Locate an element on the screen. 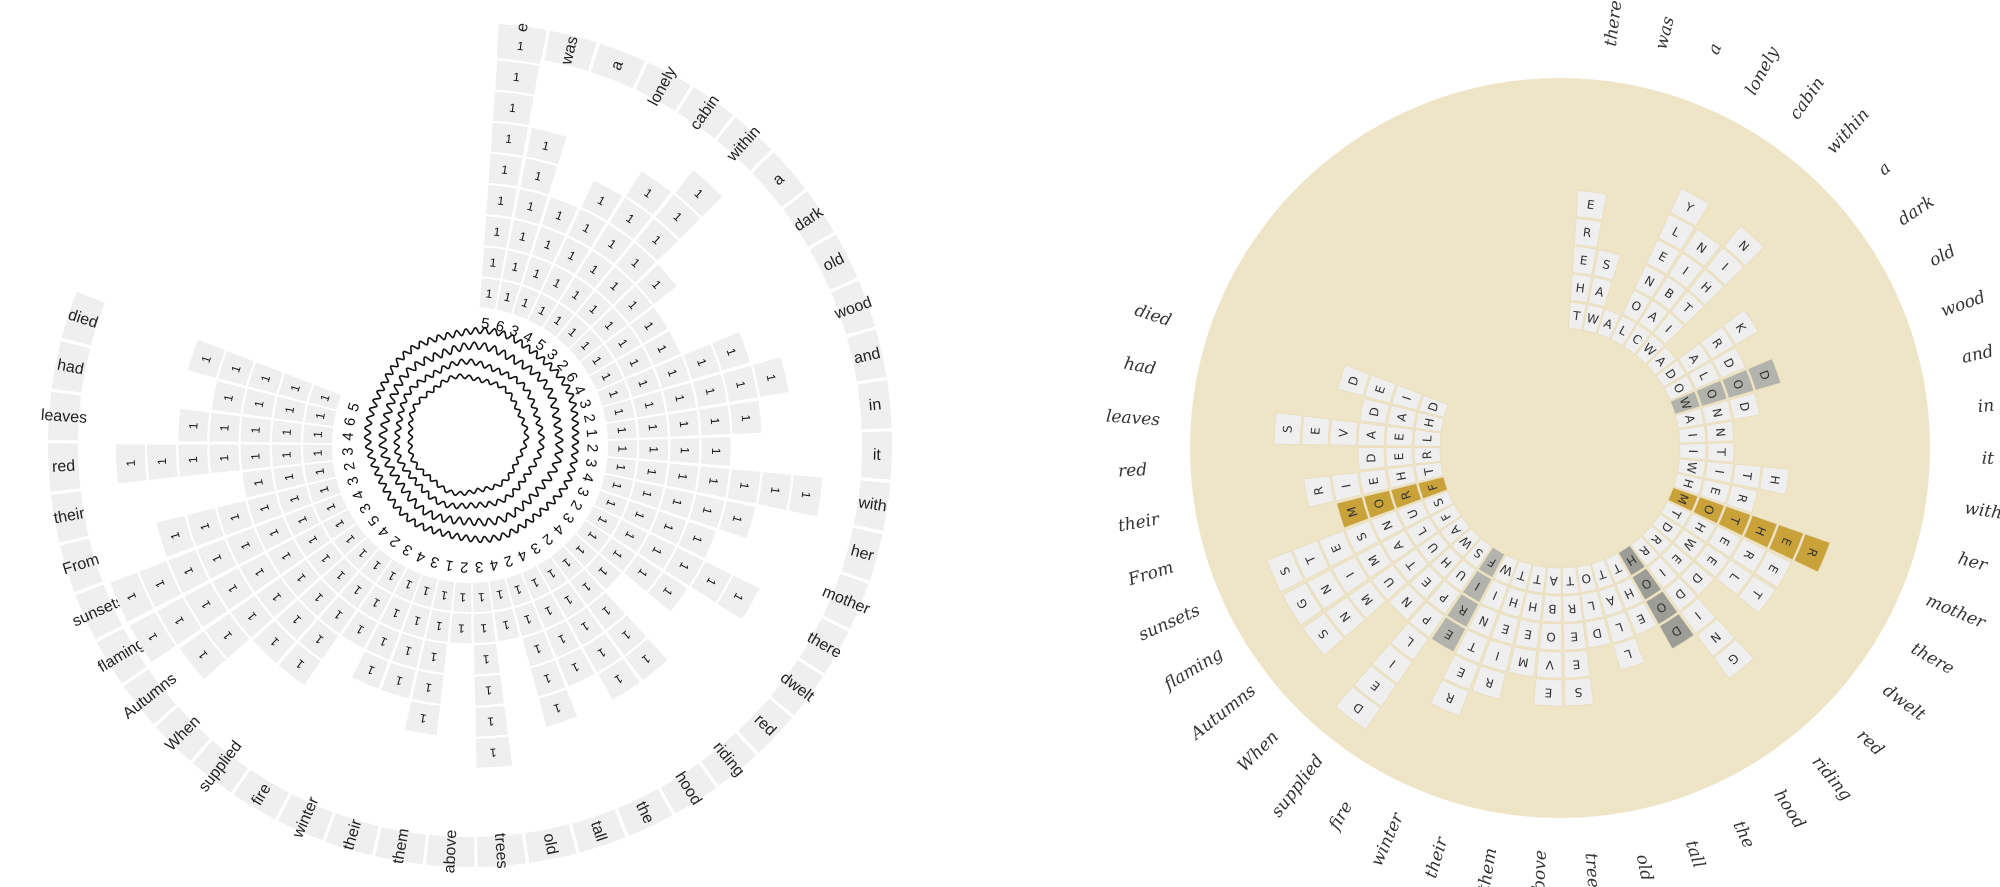 The image size is (2000, 887). poem-word-script-label: cabin is located at coordinates (1806, 99).